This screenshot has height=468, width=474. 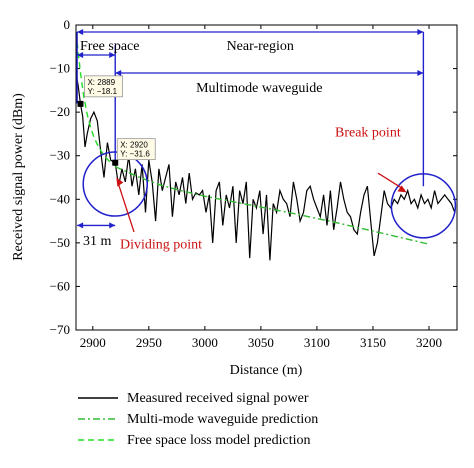 I want to click on free-space-arrow-head-right, so click(x=112, y=55).